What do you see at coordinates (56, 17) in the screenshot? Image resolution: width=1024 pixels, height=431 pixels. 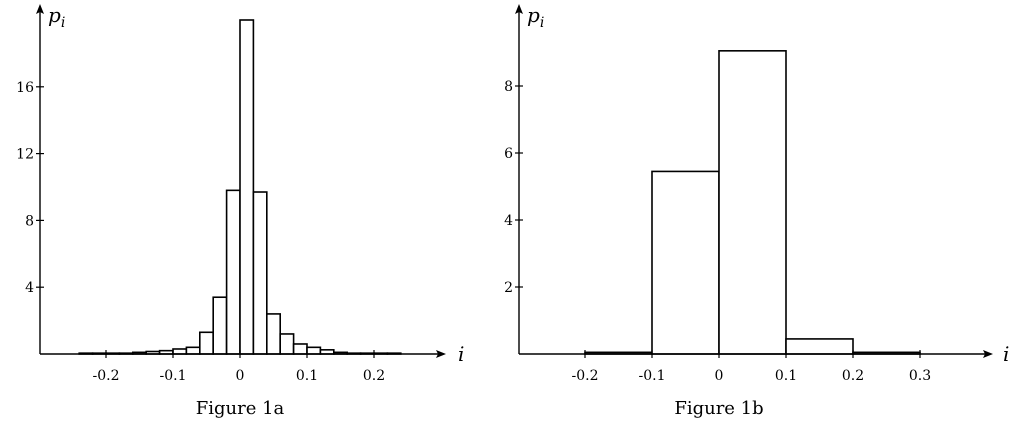 I see `y-axis-label-1a: pi` at bounding box center [56, 17].